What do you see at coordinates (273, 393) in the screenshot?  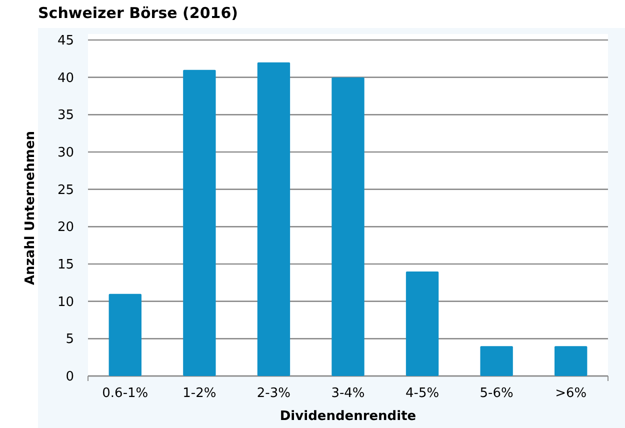 I see `x-tick-label: 2-3%` at bounding box center [273, 393].